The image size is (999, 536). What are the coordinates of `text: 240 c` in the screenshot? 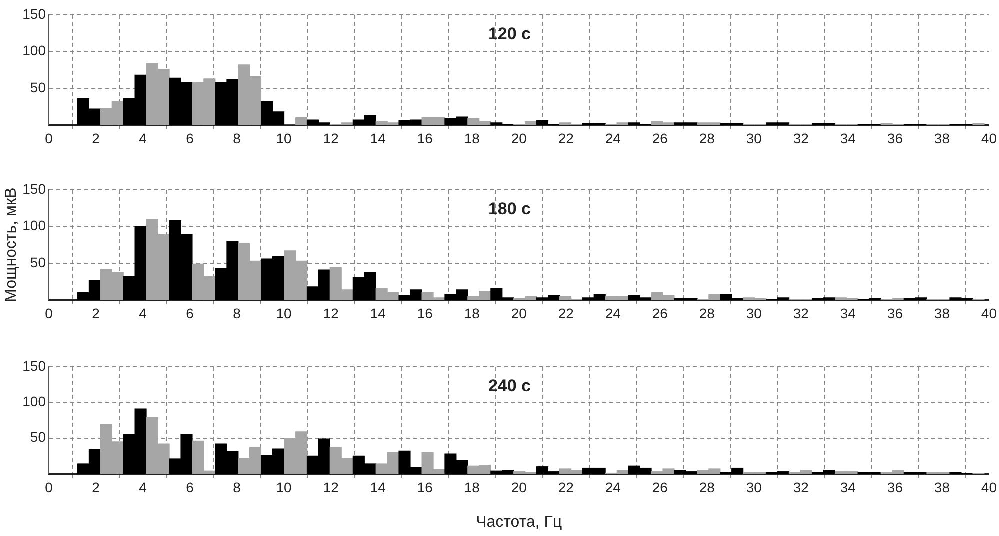 It's located at (509, 386).